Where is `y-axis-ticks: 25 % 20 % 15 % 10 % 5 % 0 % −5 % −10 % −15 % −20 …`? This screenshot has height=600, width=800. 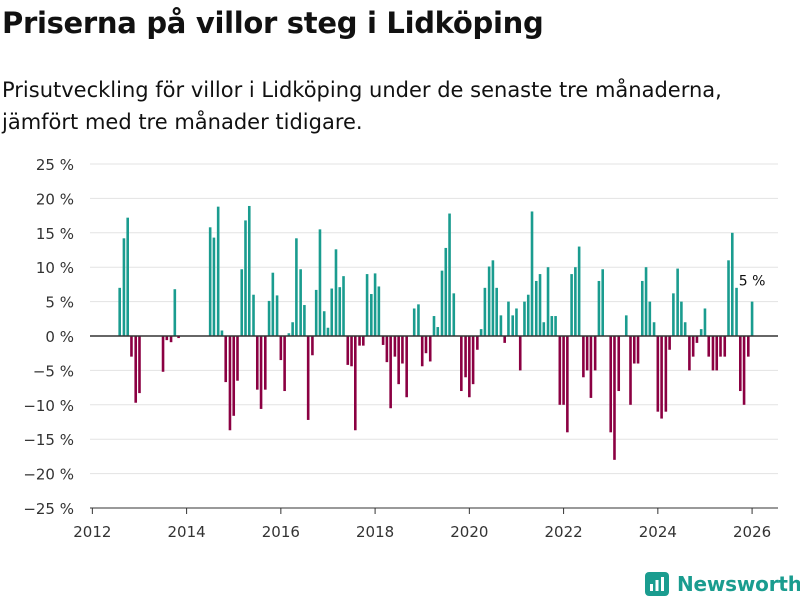 y-axis-ticks: 25 % 20 % 15 % 10 % 5 % 0 % −5 % −10 % −15 % −20 … is located at coordinates (48, 337).